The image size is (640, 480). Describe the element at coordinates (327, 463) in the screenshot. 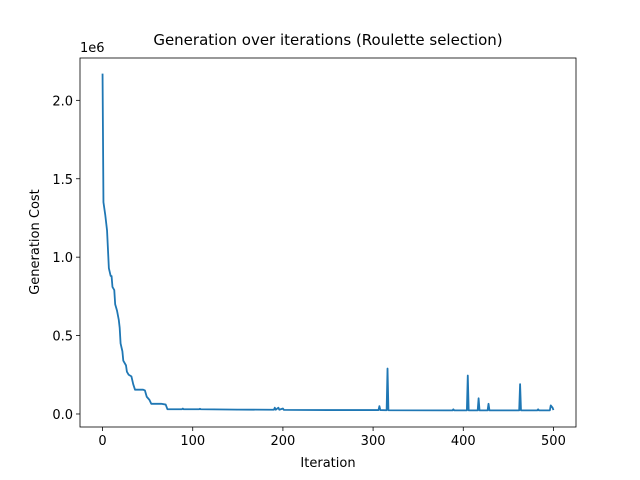

I see `x-axis-label: Iteration` at that location.